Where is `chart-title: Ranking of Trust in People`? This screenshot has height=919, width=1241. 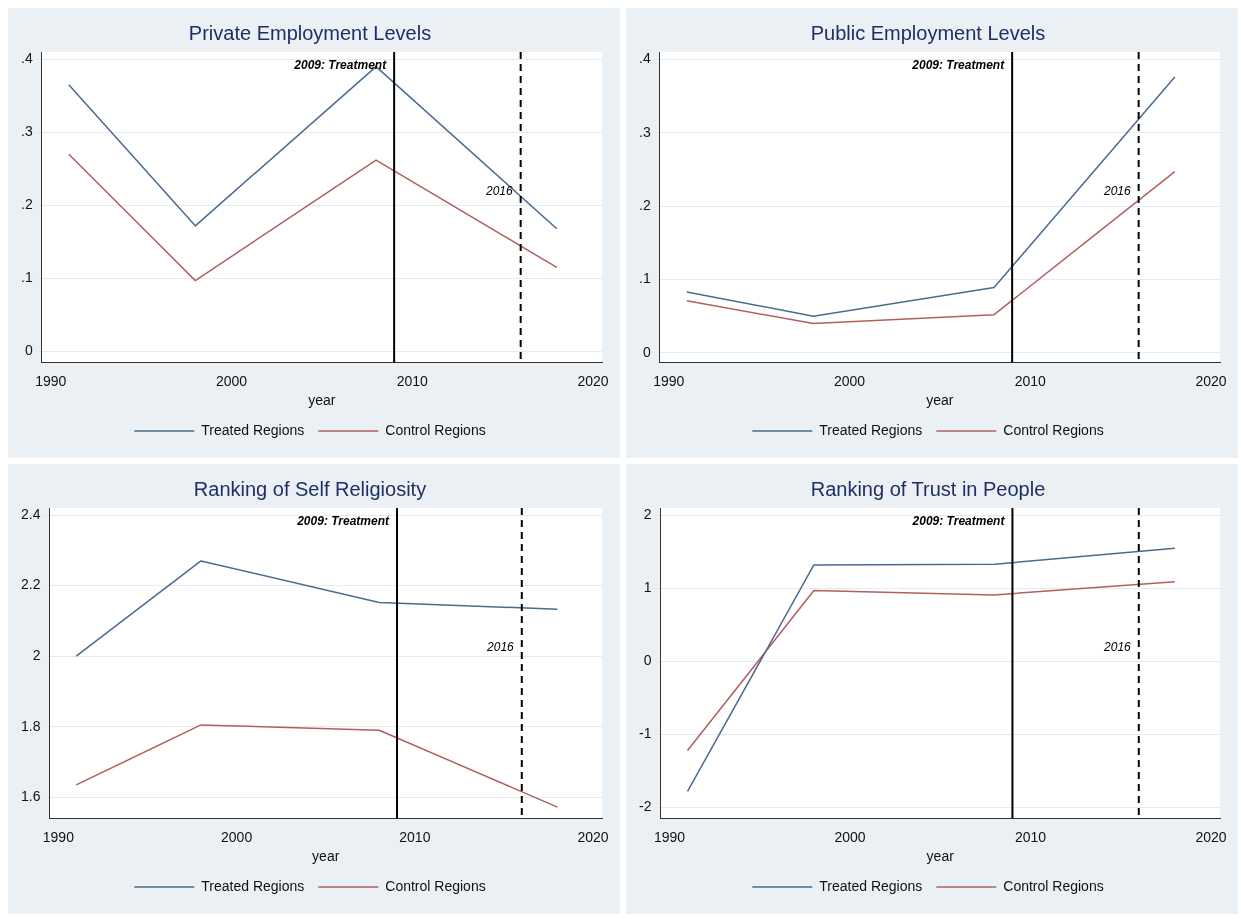
chart-title: Ranking of Trust in People is located at coordinates (928, 488).